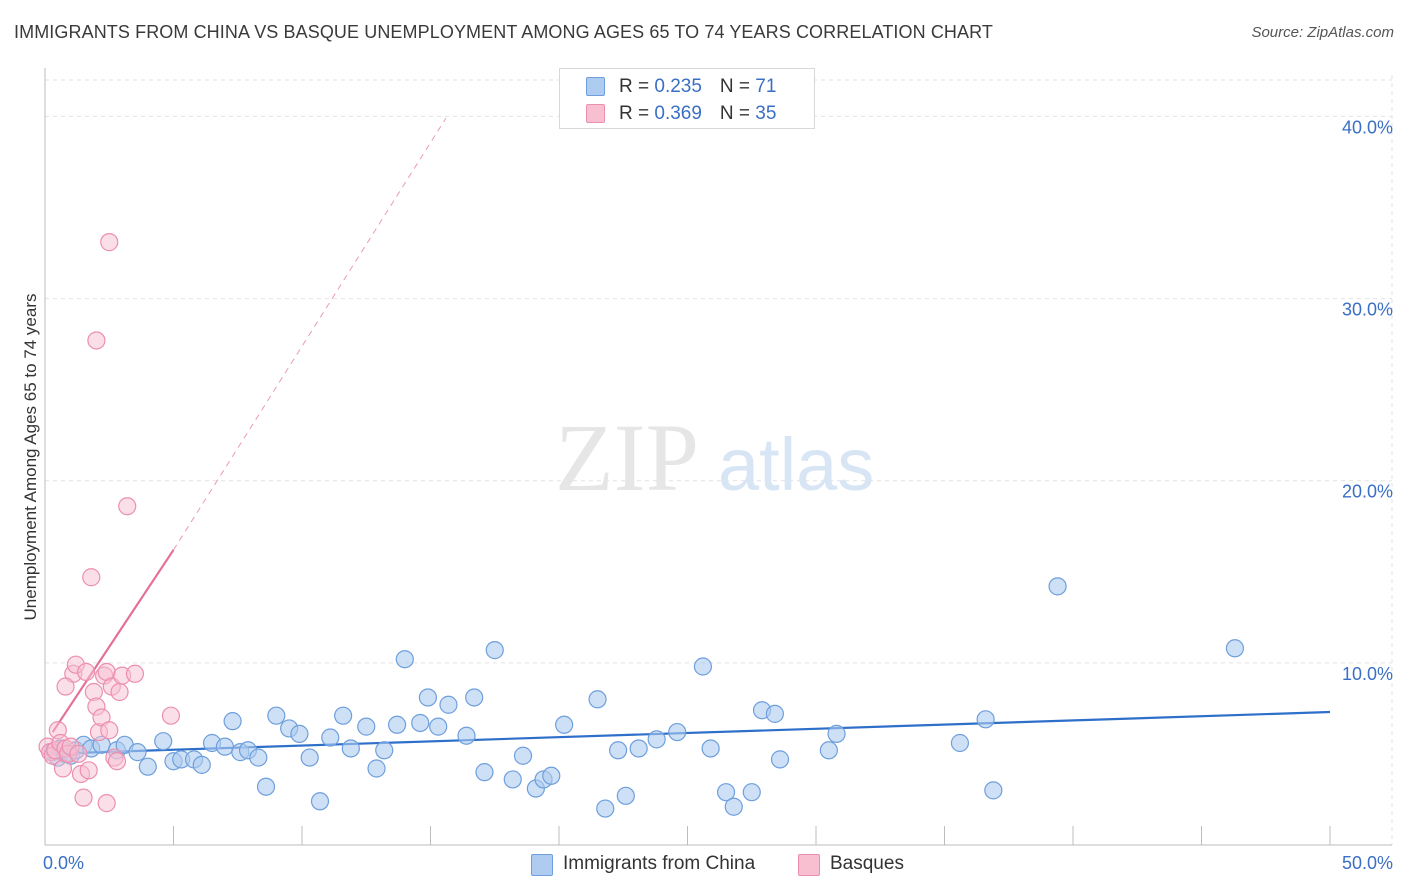  What do you see at coordinates (1367, 674) in the screenshot?
I see `y-tick-label: 10.0%` at bounding box center [1367, 674].